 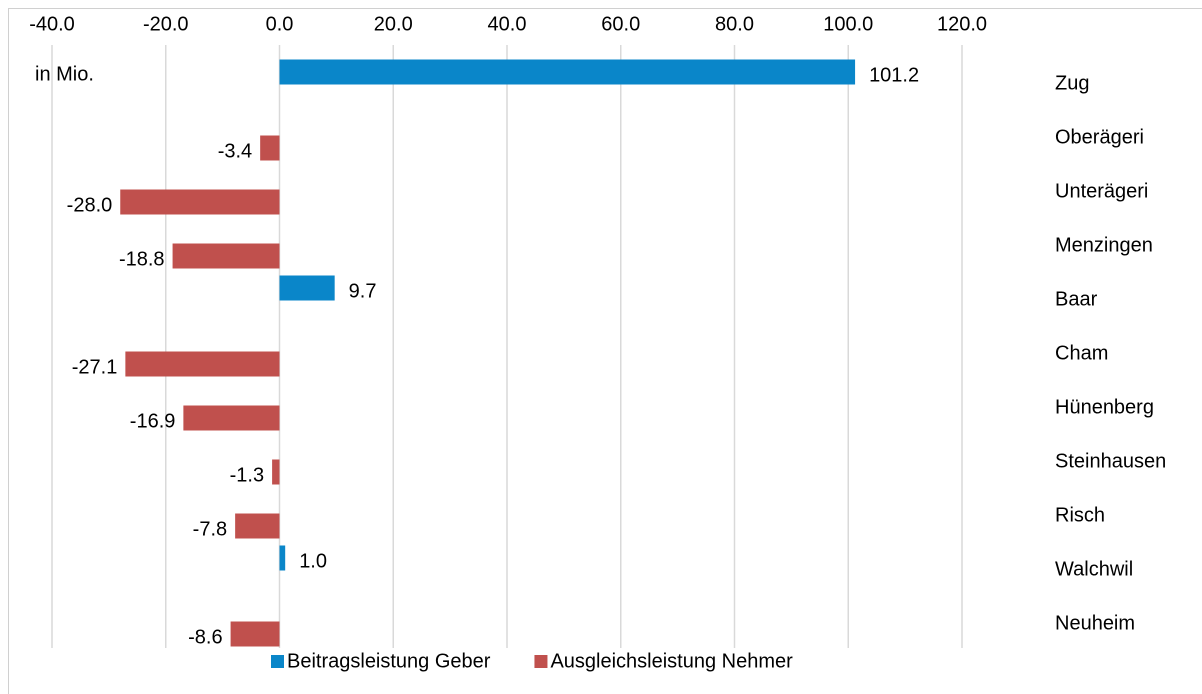 What do you see at coordinates (90, 205) in the screenshot?
I see `data-label: -28.0` at bounding box center [90, 205].